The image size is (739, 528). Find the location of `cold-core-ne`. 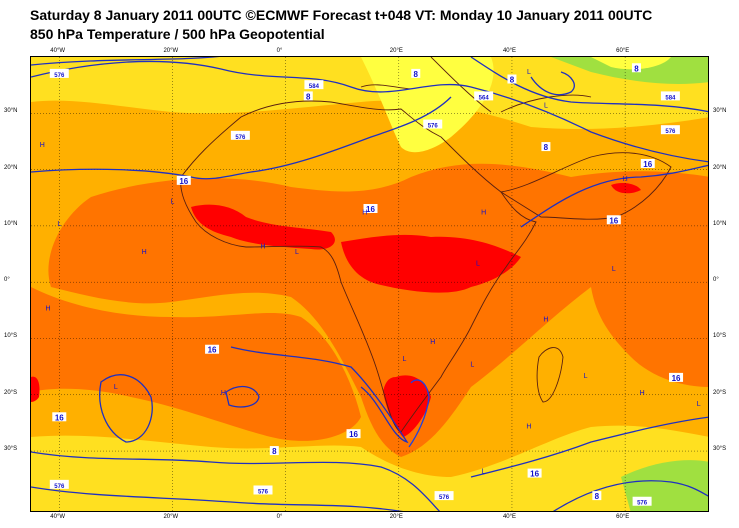

cold-core-ne is located at coordinates (631, 63).